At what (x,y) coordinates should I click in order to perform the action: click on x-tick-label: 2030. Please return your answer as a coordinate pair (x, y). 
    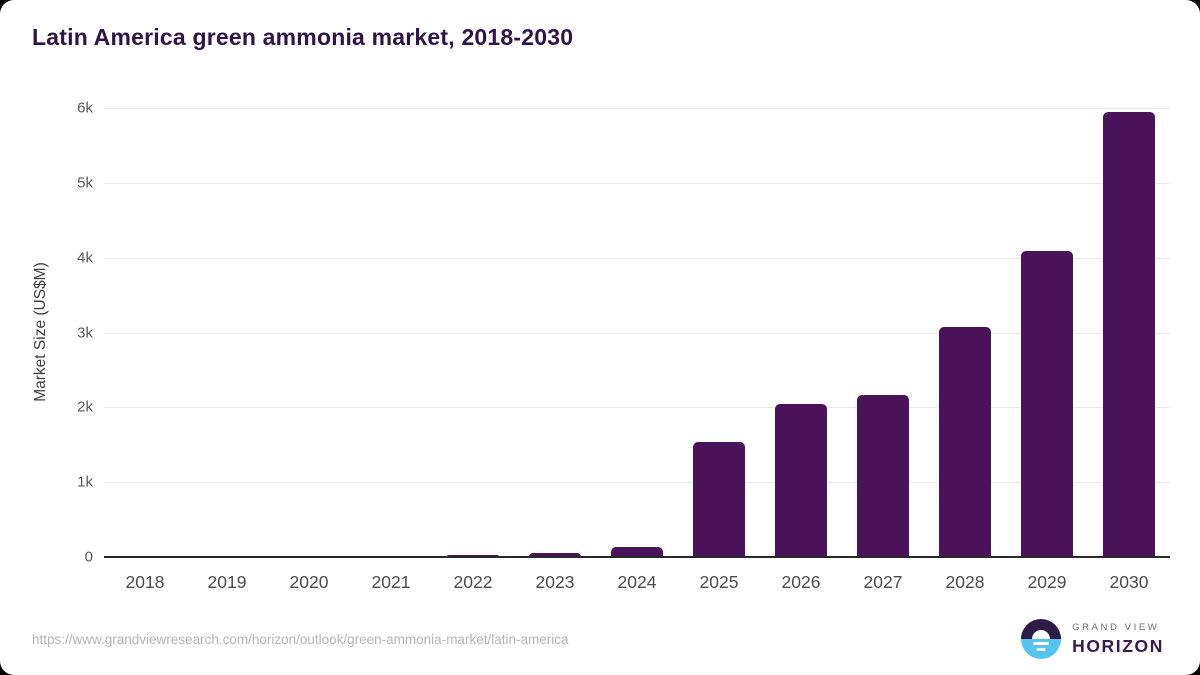
    Looking at the image, I should click on (1129, 582).